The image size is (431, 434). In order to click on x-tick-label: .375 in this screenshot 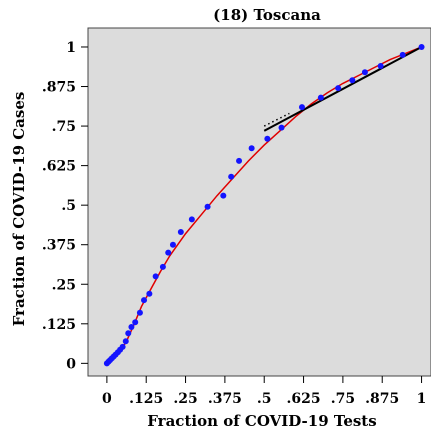, I will do `click(225, 399)`.